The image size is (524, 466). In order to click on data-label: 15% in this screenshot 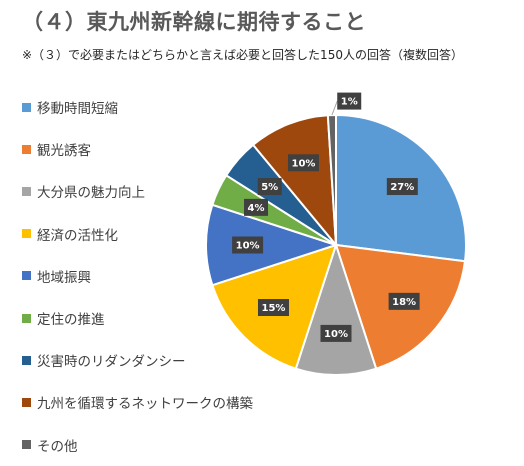, I will do `click(273, 308)`.